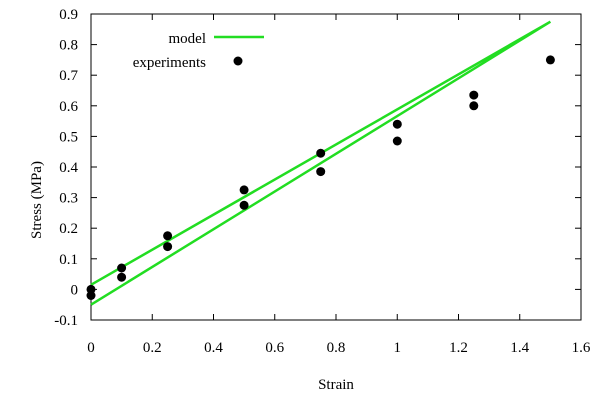 The height and width of the screenshot is (397, 610). Describe the element at coordinates (198, 51) in the screenshot. I see `legend: model experiments` at that location.